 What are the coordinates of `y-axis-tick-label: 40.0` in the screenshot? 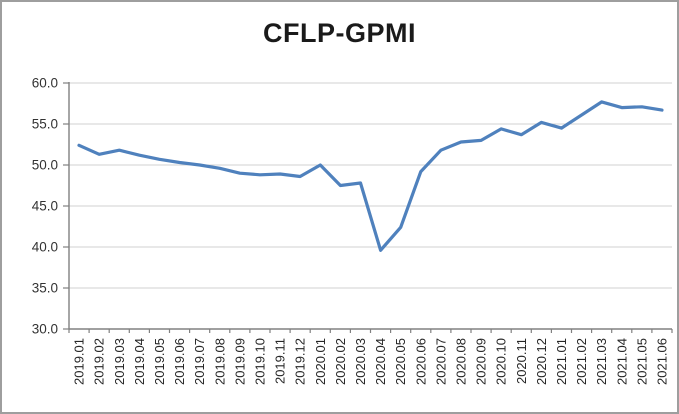 It's located at (45, 247).